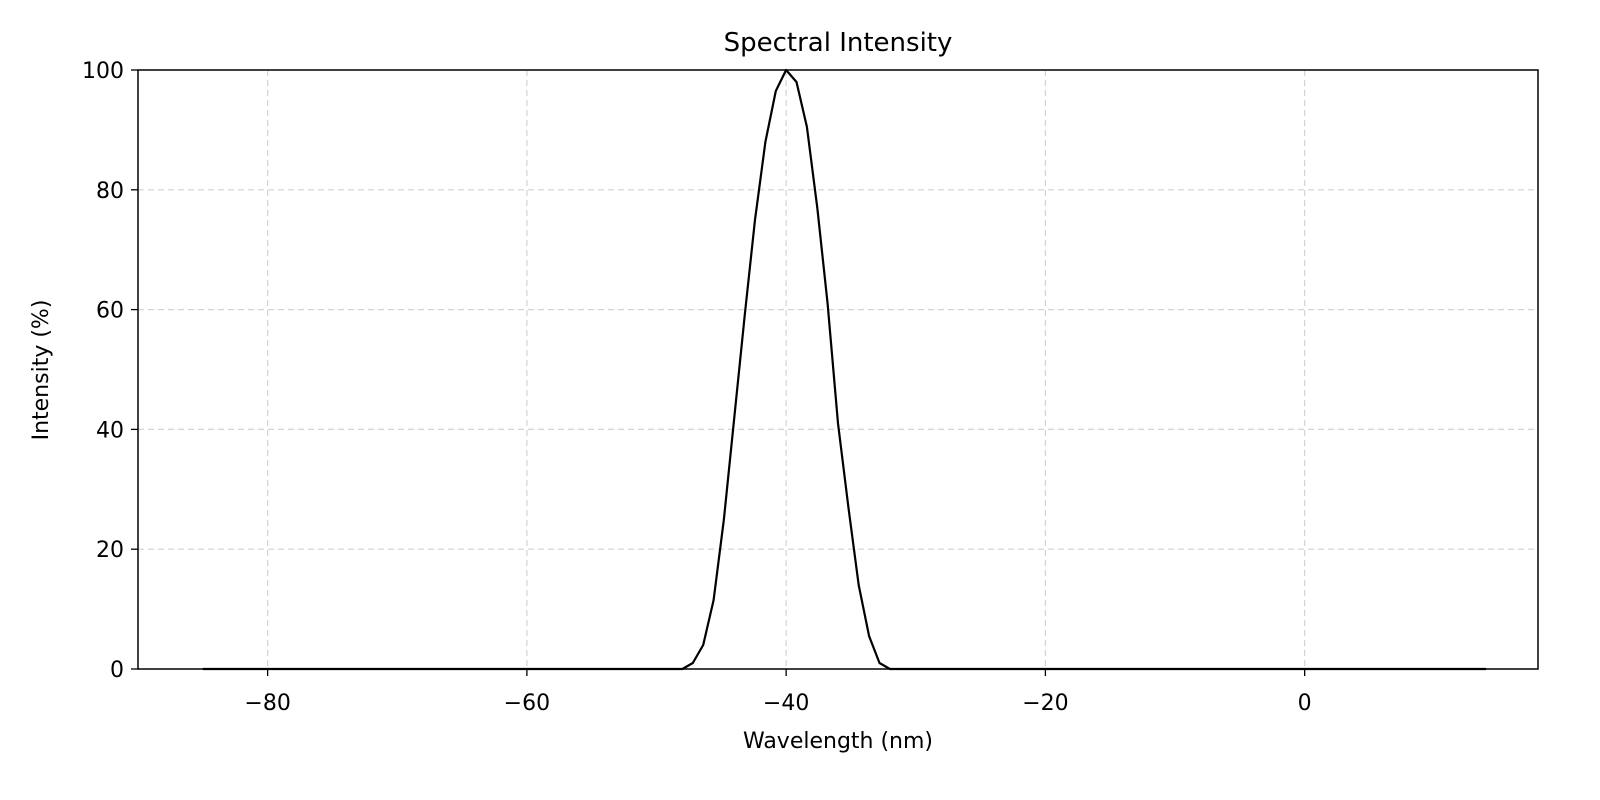 The height and width of the screenshot is (800, 1600). Describe the element at coordinates (786, 703) in the screenshot. I see `x-tick-label: −40` at that location.